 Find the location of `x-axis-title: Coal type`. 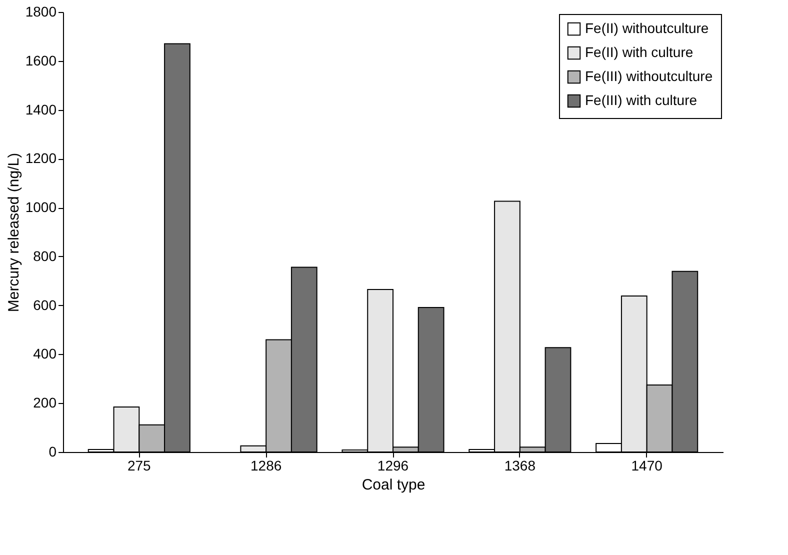

x-axis-title: Coal type is located at coordinates (394, 485).